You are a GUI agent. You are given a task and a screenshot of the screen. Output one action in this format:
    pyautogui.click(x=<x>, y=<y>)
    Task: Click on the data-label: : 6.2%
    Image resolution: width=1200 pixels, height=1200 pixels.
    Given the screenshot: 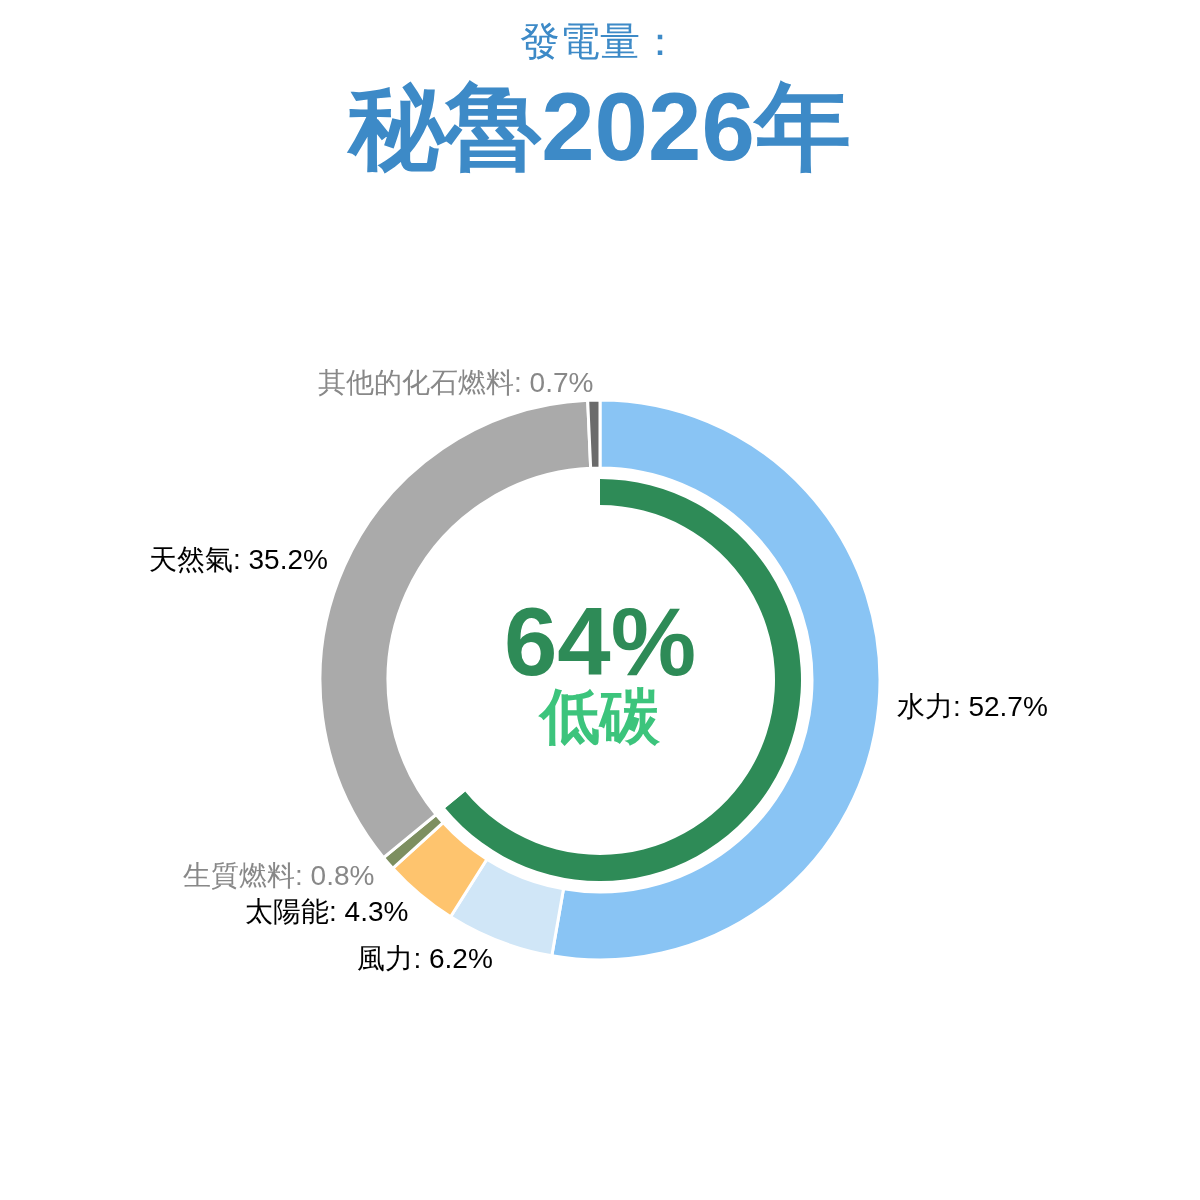 What is the action you would take?
    pyautogui.click(x=453, y=959)
    